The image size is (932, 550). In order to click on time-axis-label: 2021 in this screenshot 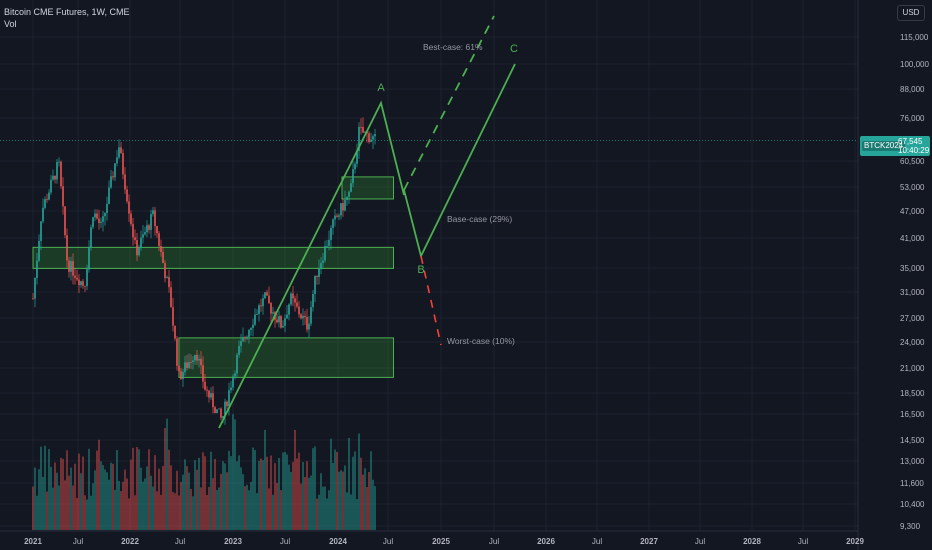, I will do `click(33, 541)`.